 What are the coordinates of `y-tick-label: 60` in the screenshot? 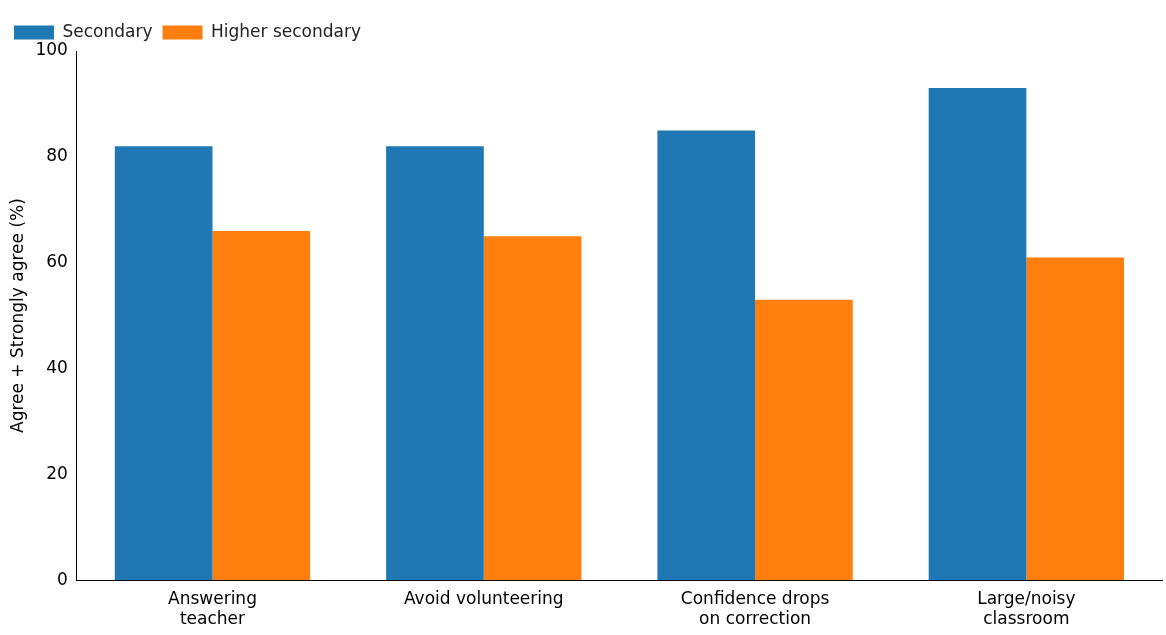 It's located at (57, 261).